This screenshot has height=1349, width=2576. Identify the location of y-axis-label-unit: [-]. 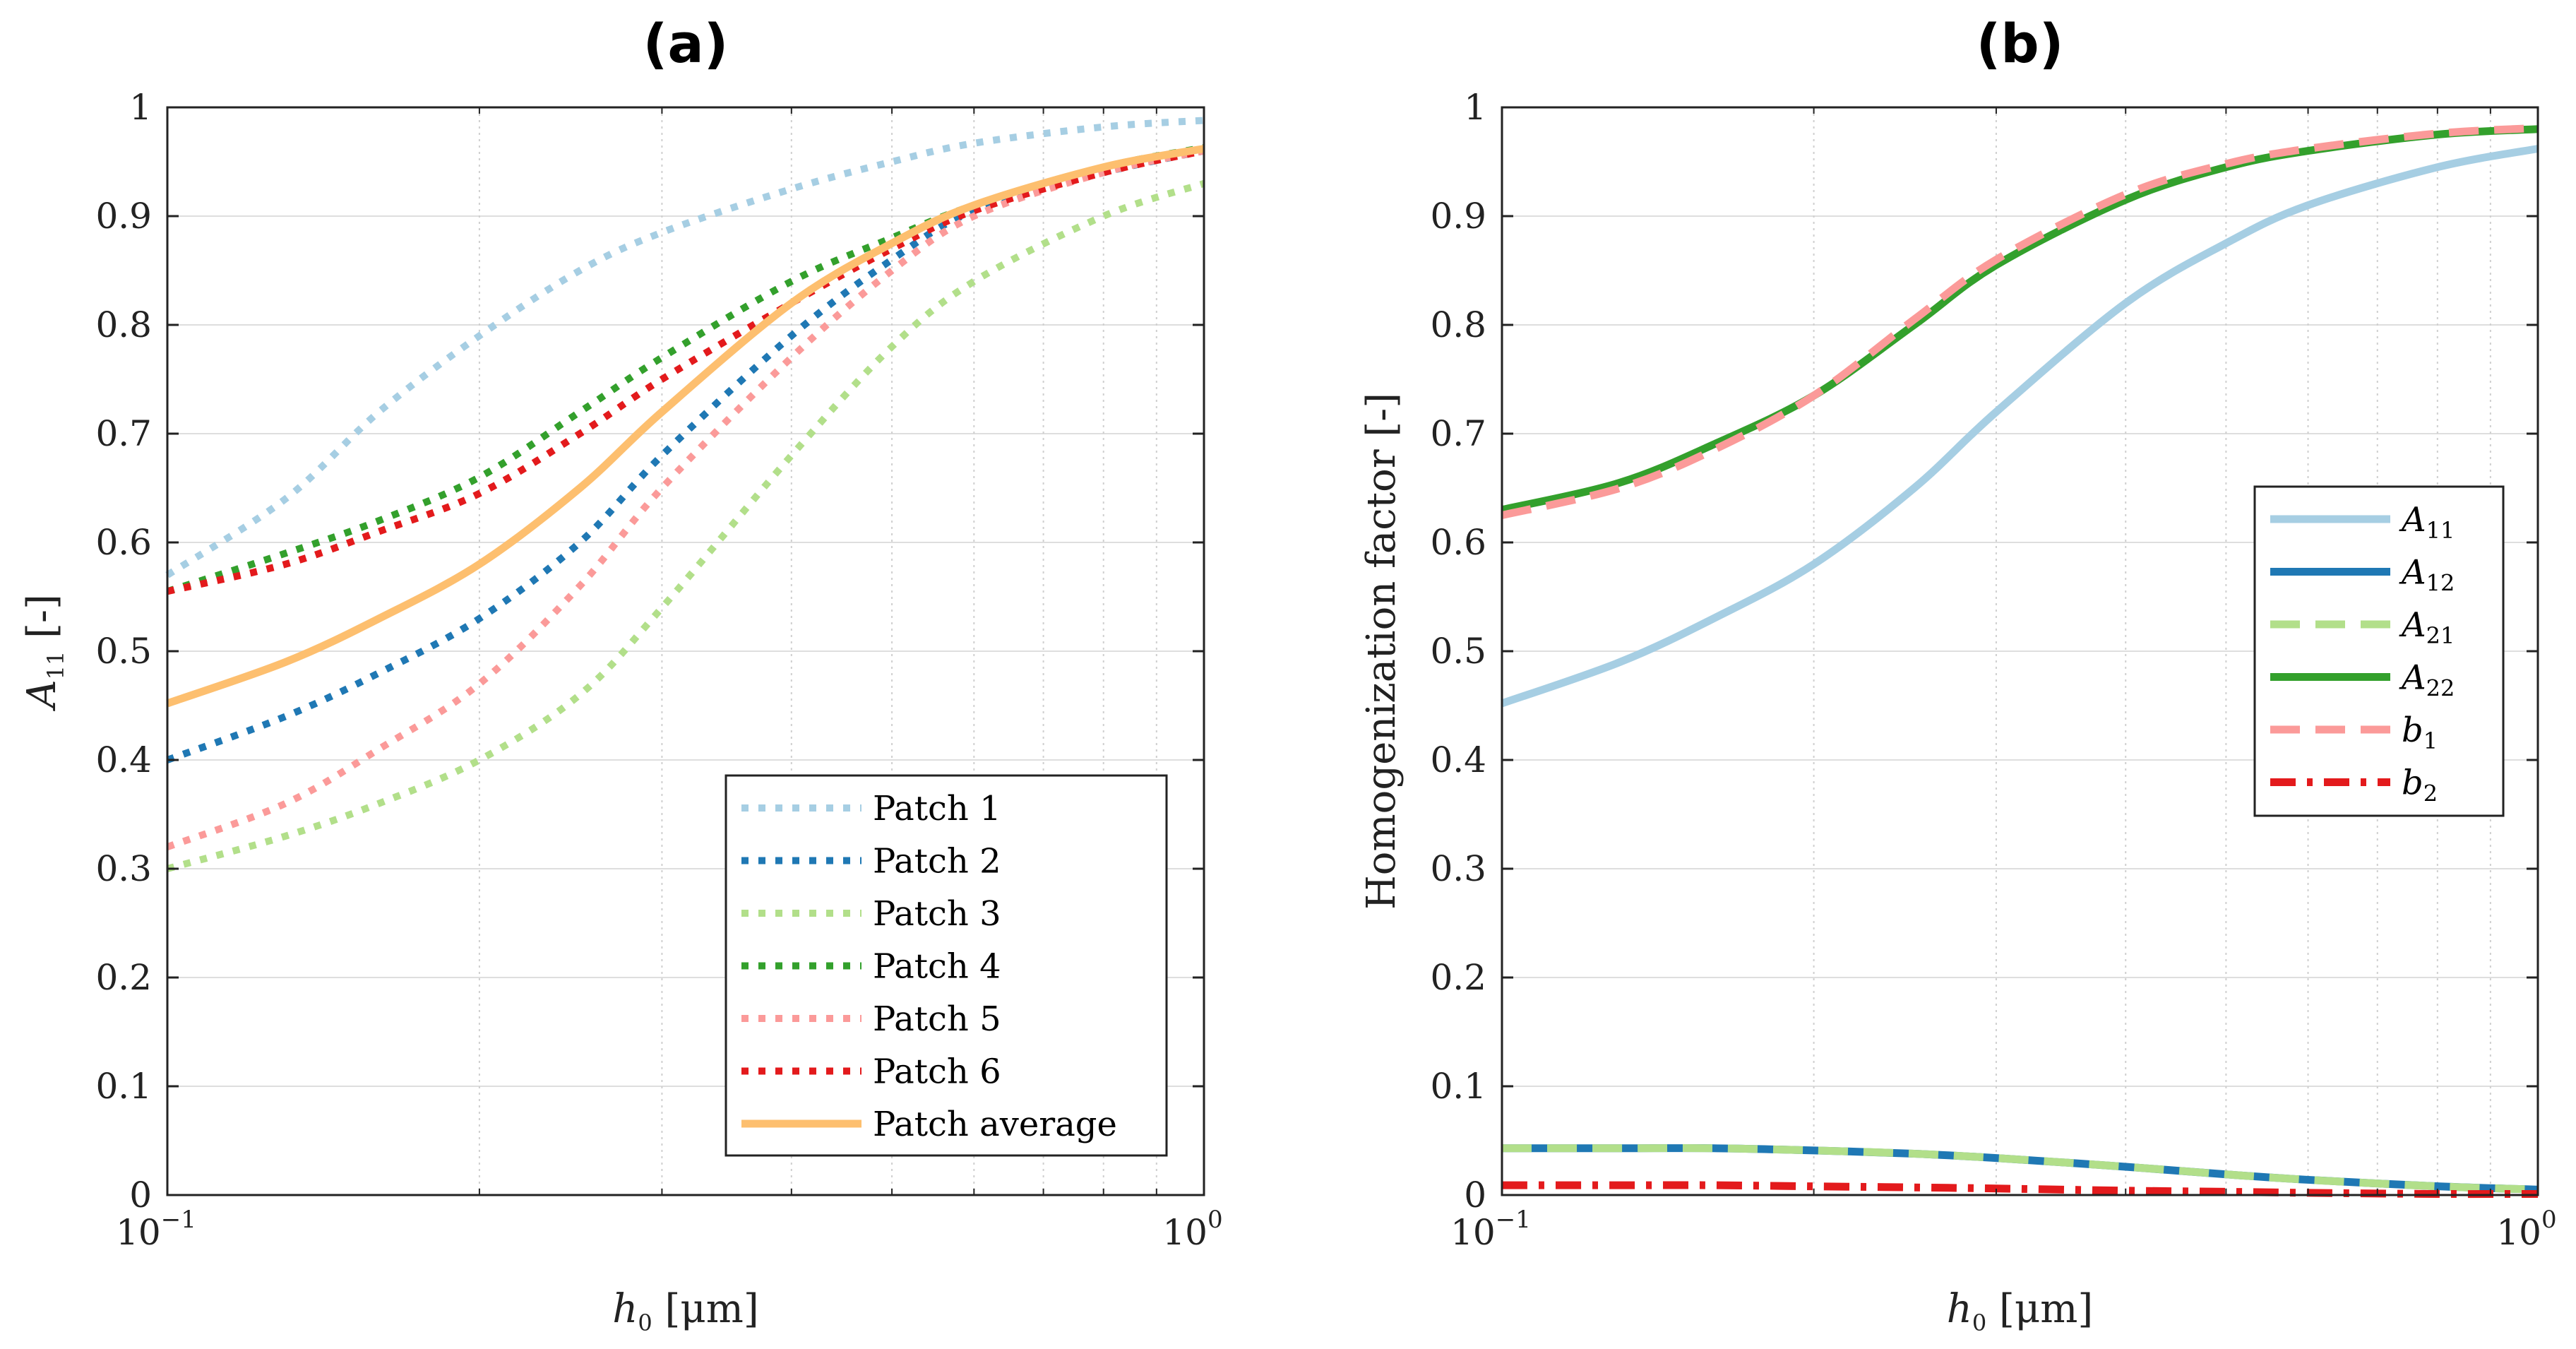
(42, 622).